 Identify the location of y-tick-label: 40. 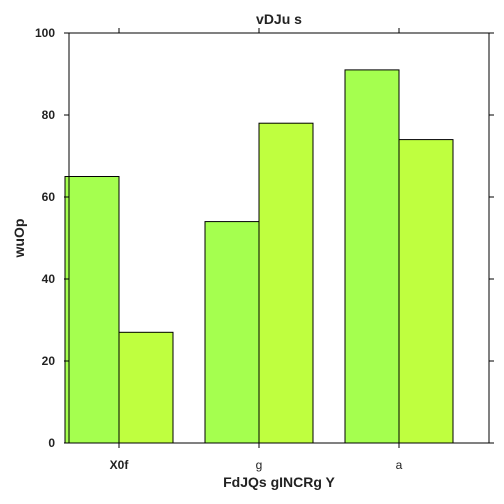
(49, 279).